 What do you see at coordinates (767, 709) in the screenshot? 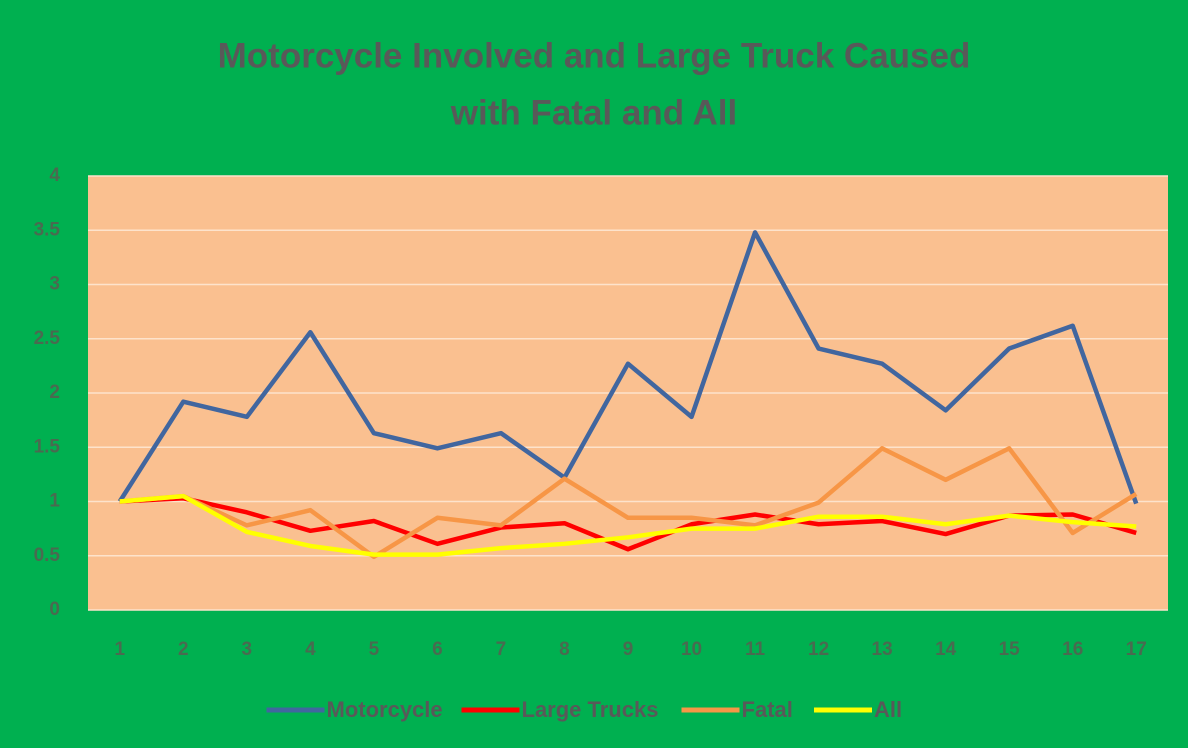
I see `legend-label: Fatal` at bounding box center [767, 709].